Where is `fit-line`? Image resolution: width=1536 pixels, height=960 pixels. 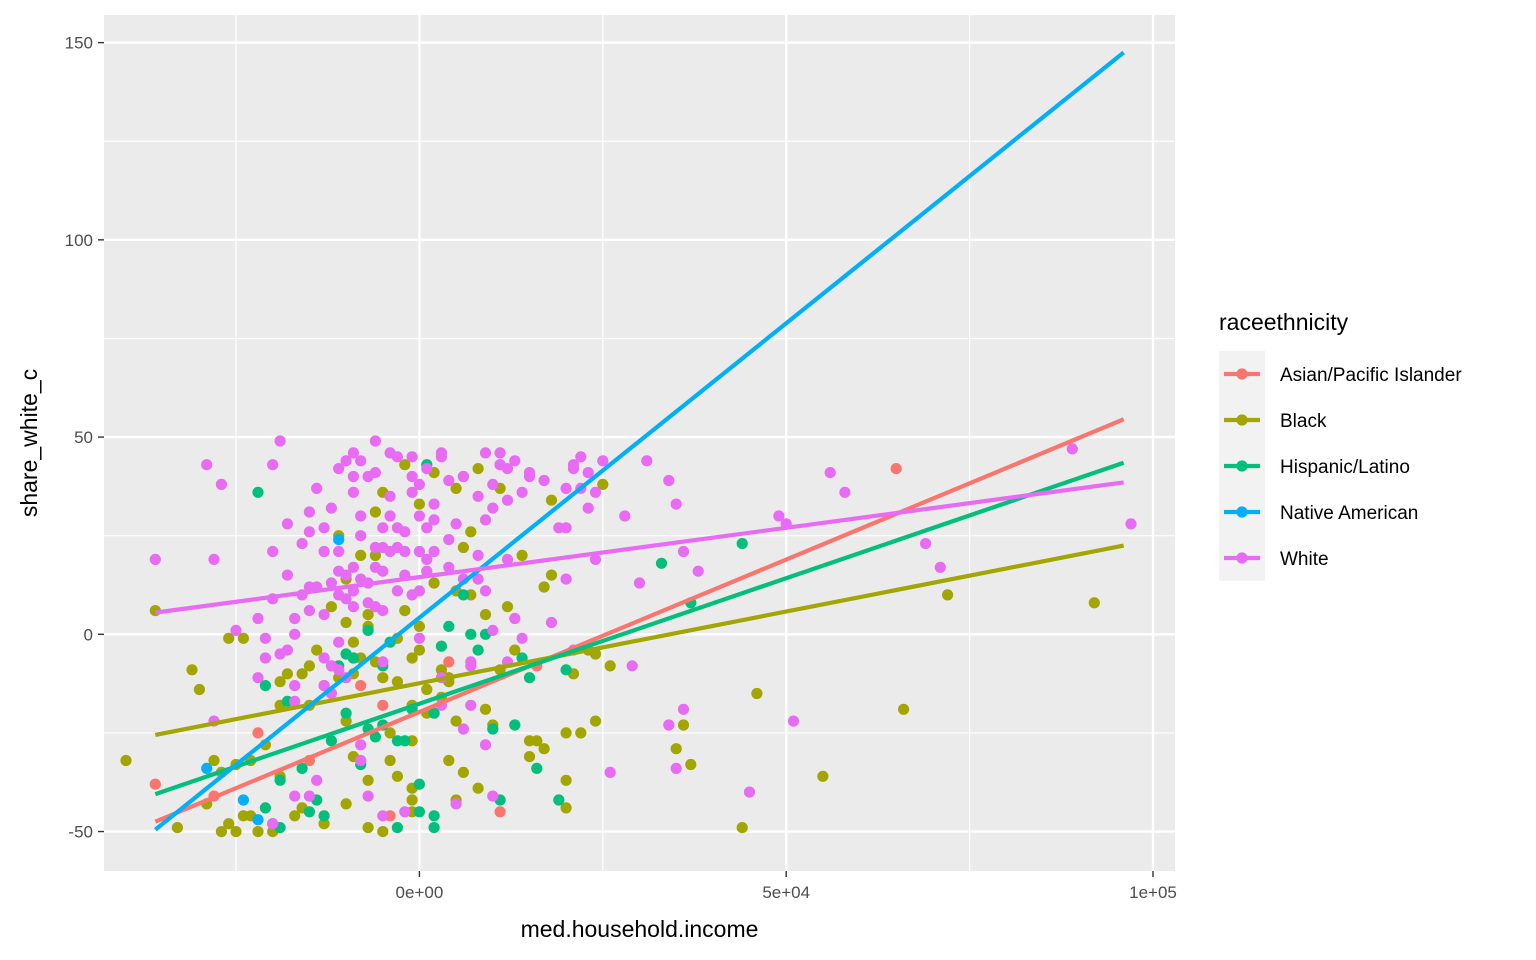 fit-line is located at coordinates (639, 547).